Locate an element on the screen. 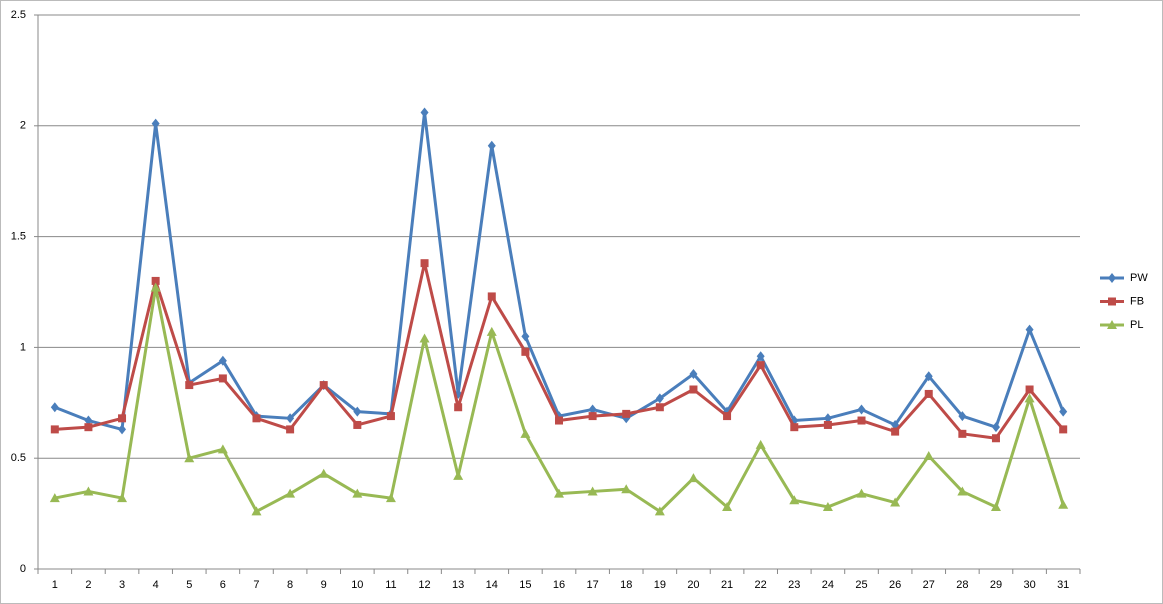 This screenshot has height=604, width=1163. y-tick-label: 1 is located at coordinates (23, 347).